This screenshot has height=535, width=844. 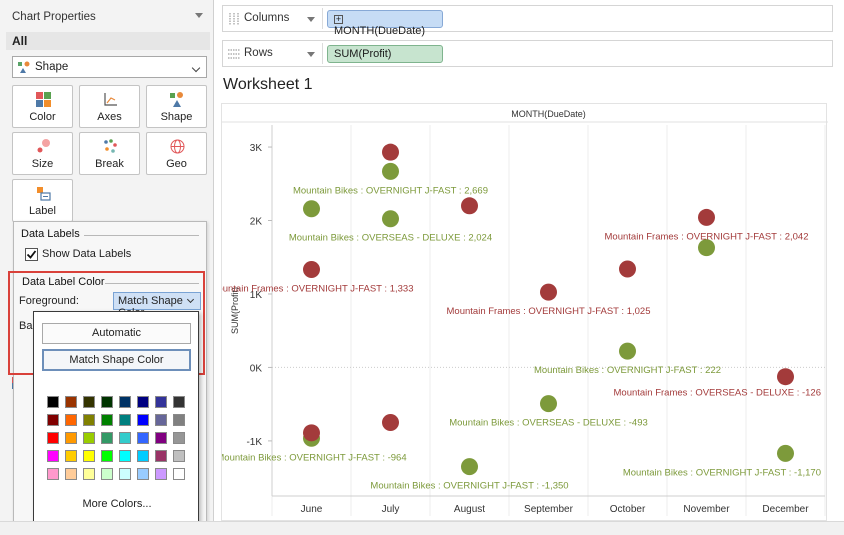 What do you see at coordinates (391, 509) in the screenshot?
I see `x-tick-label: July` at bounding box center [391, 509].